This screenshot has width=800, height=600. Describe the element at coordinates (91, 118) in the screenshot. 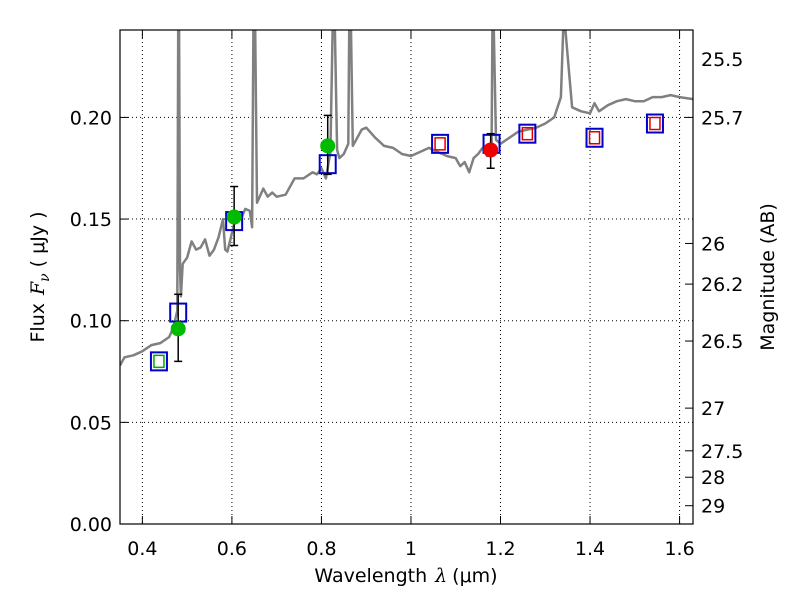

I see `y-tick-label: 0.20` at that location.